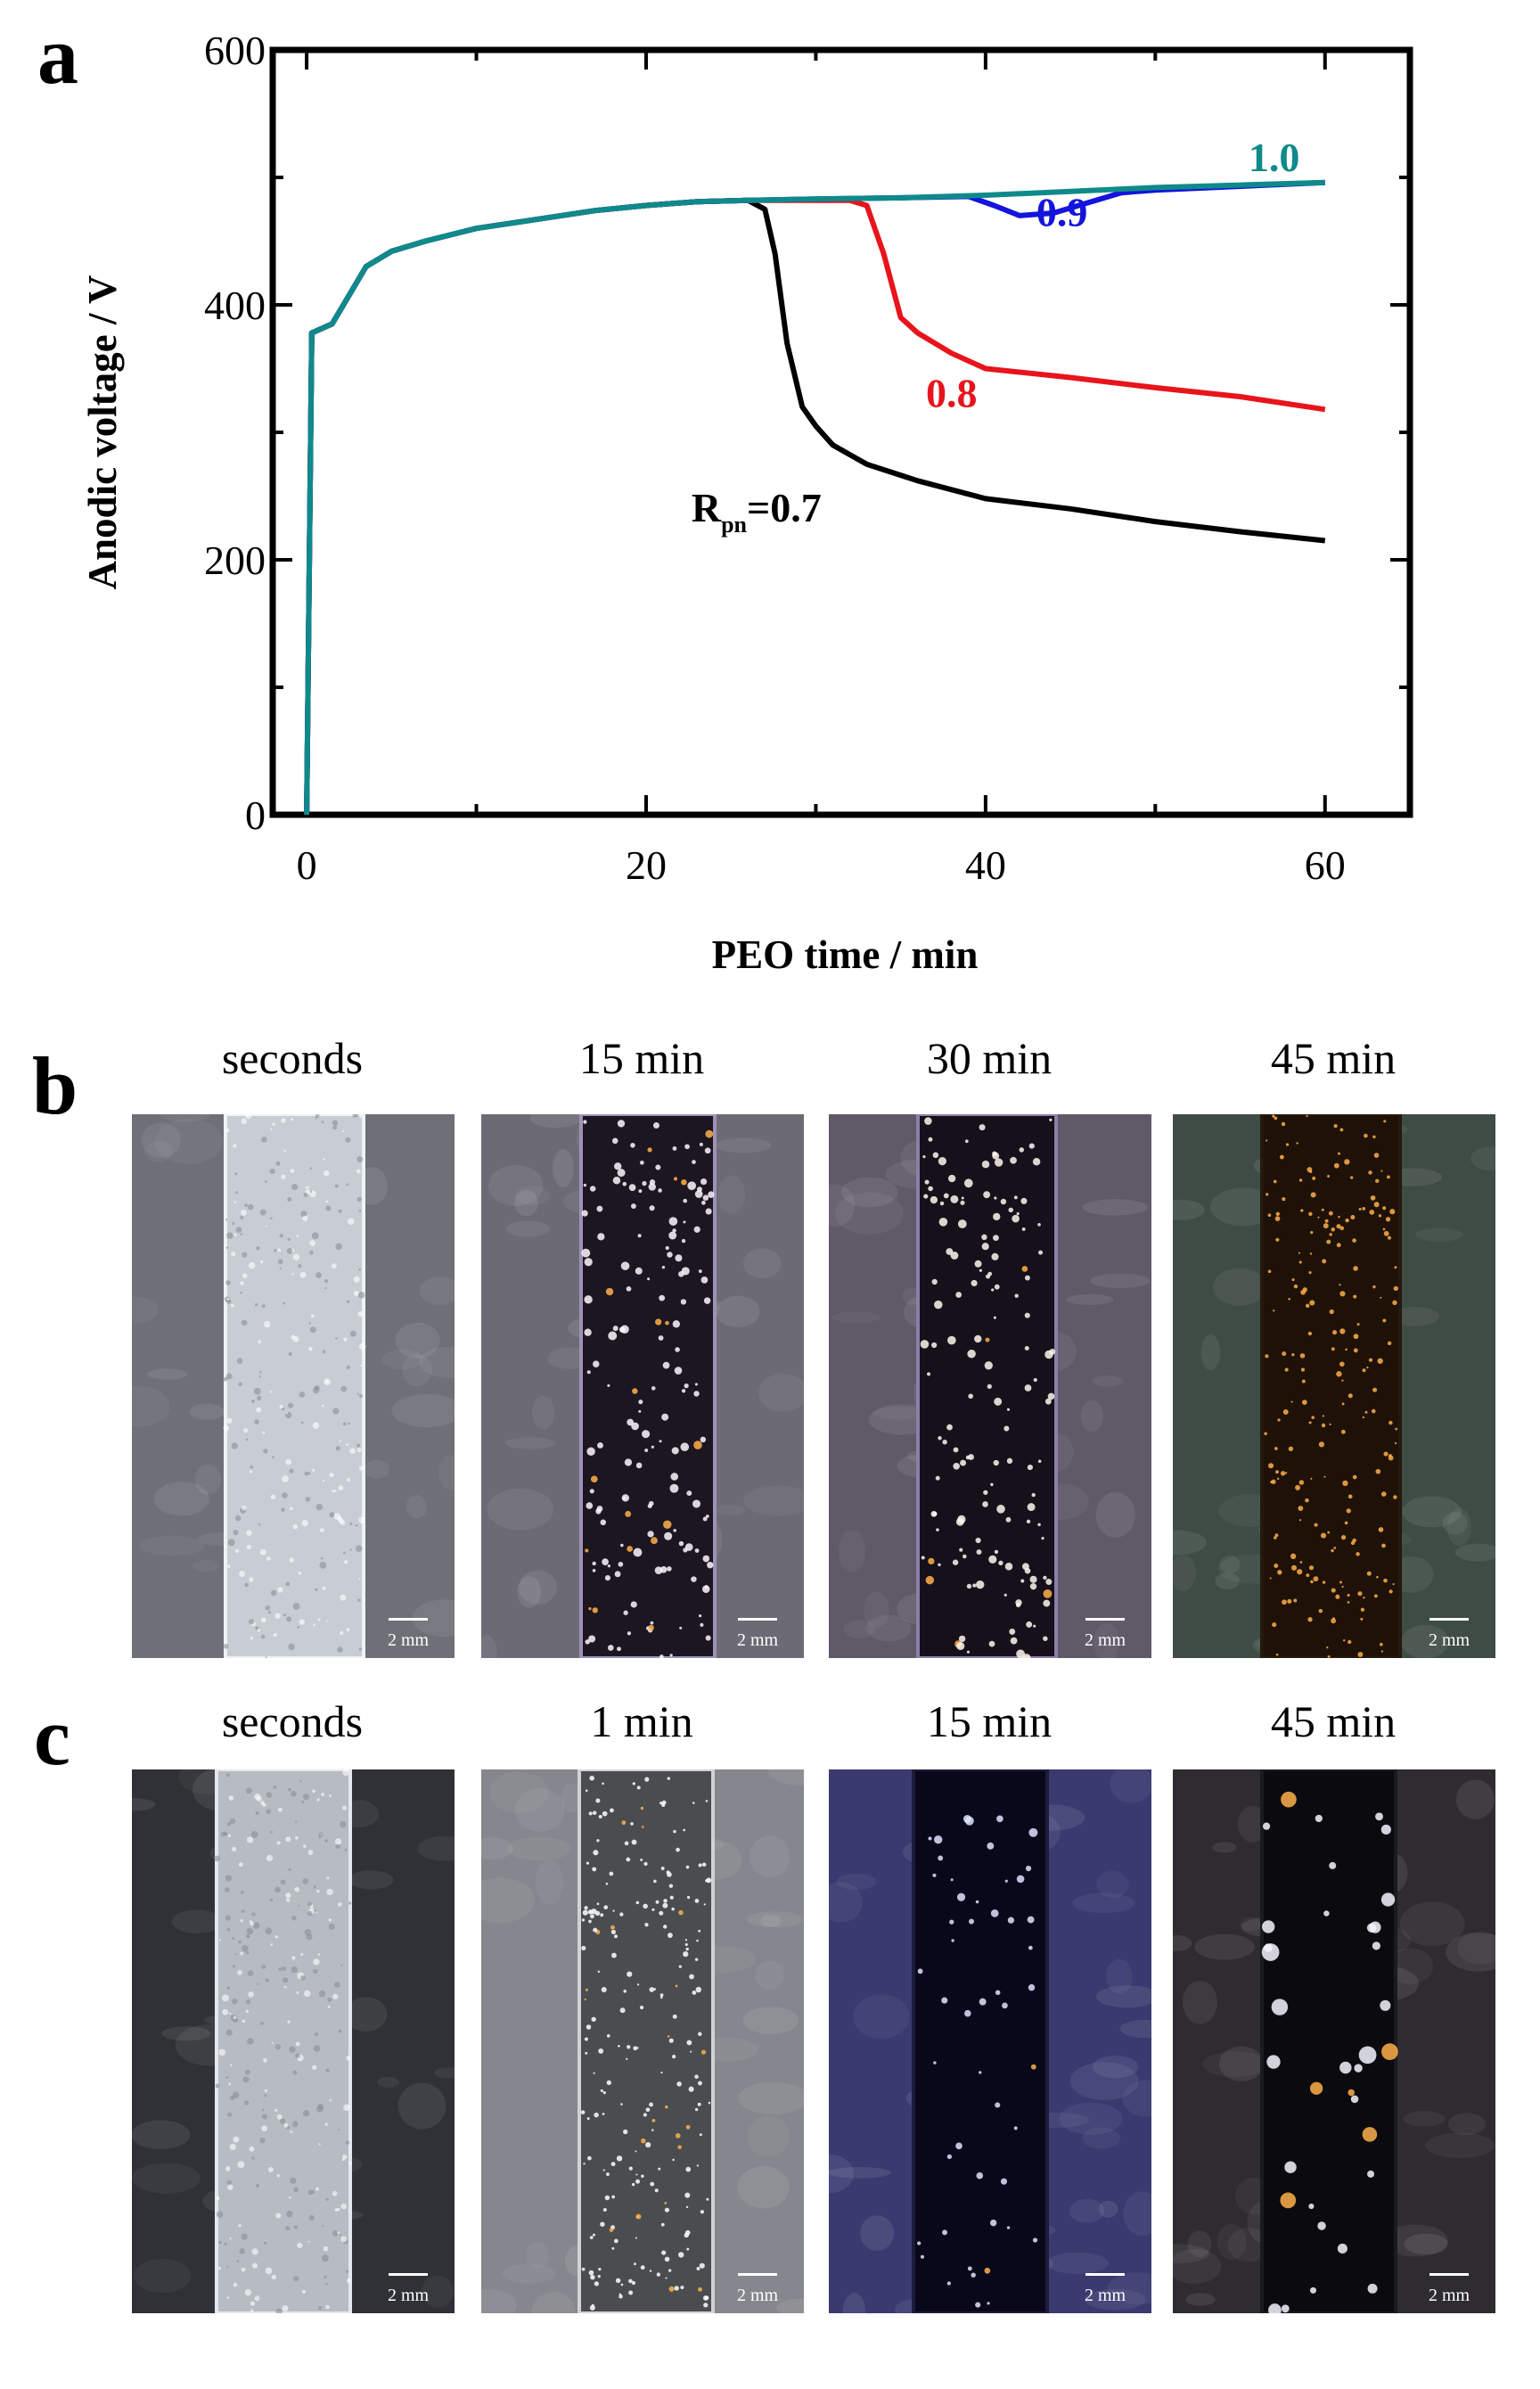 The height and width of the screenshot is (2389, 1540). I want to click on time-label: 30 min, so click(989, 1058).